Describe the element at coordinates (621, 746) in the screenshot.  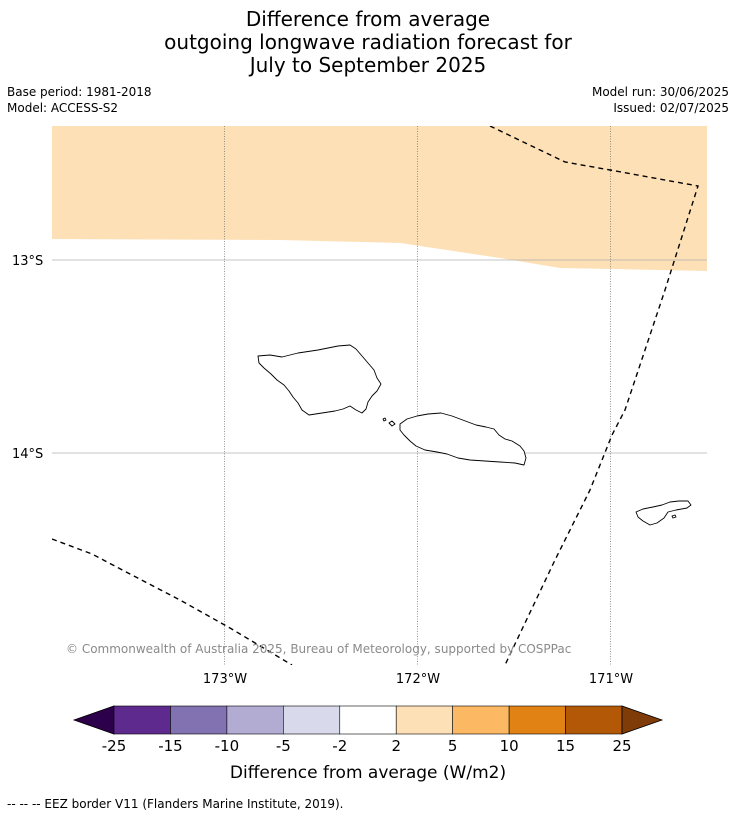
I see `colorbar-tick-label: 25` at that location.